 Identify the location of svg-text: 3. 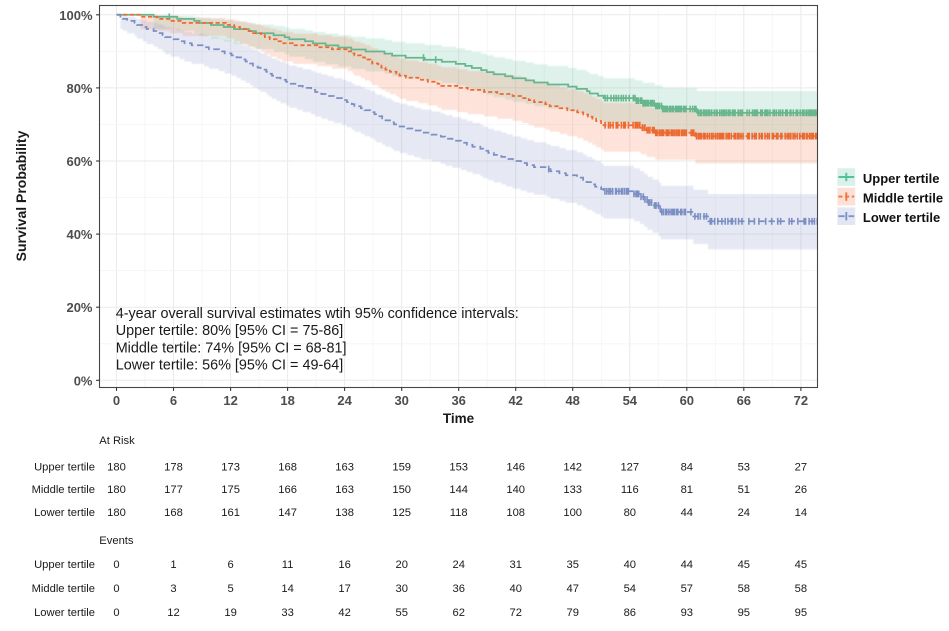
(173, 589).